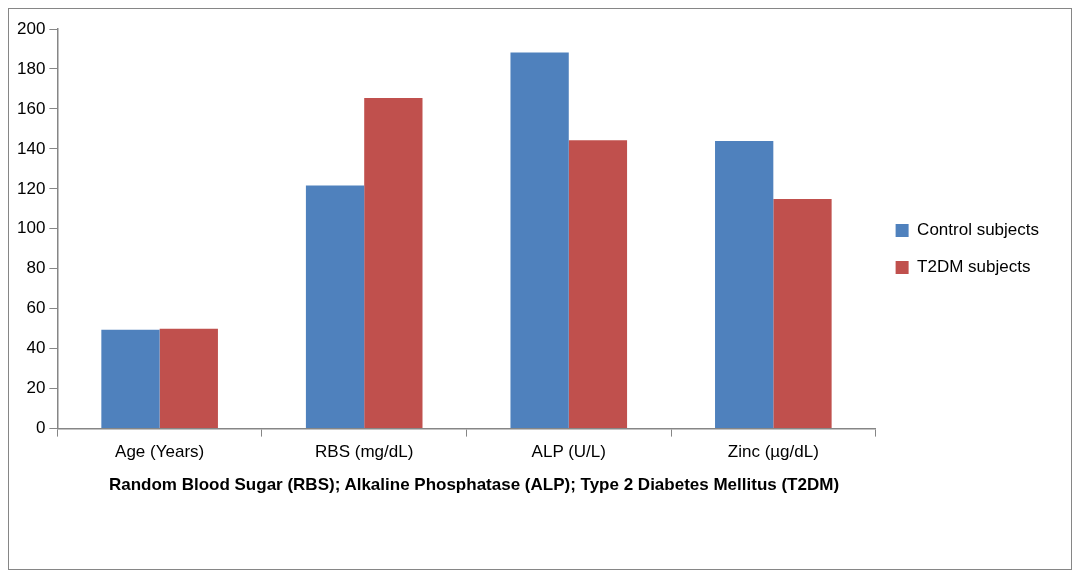 The image size is (1080, 583). Describe the element at coordinates (36, 308) in the screenshot. I see `y-tick-label: 60` at that location.